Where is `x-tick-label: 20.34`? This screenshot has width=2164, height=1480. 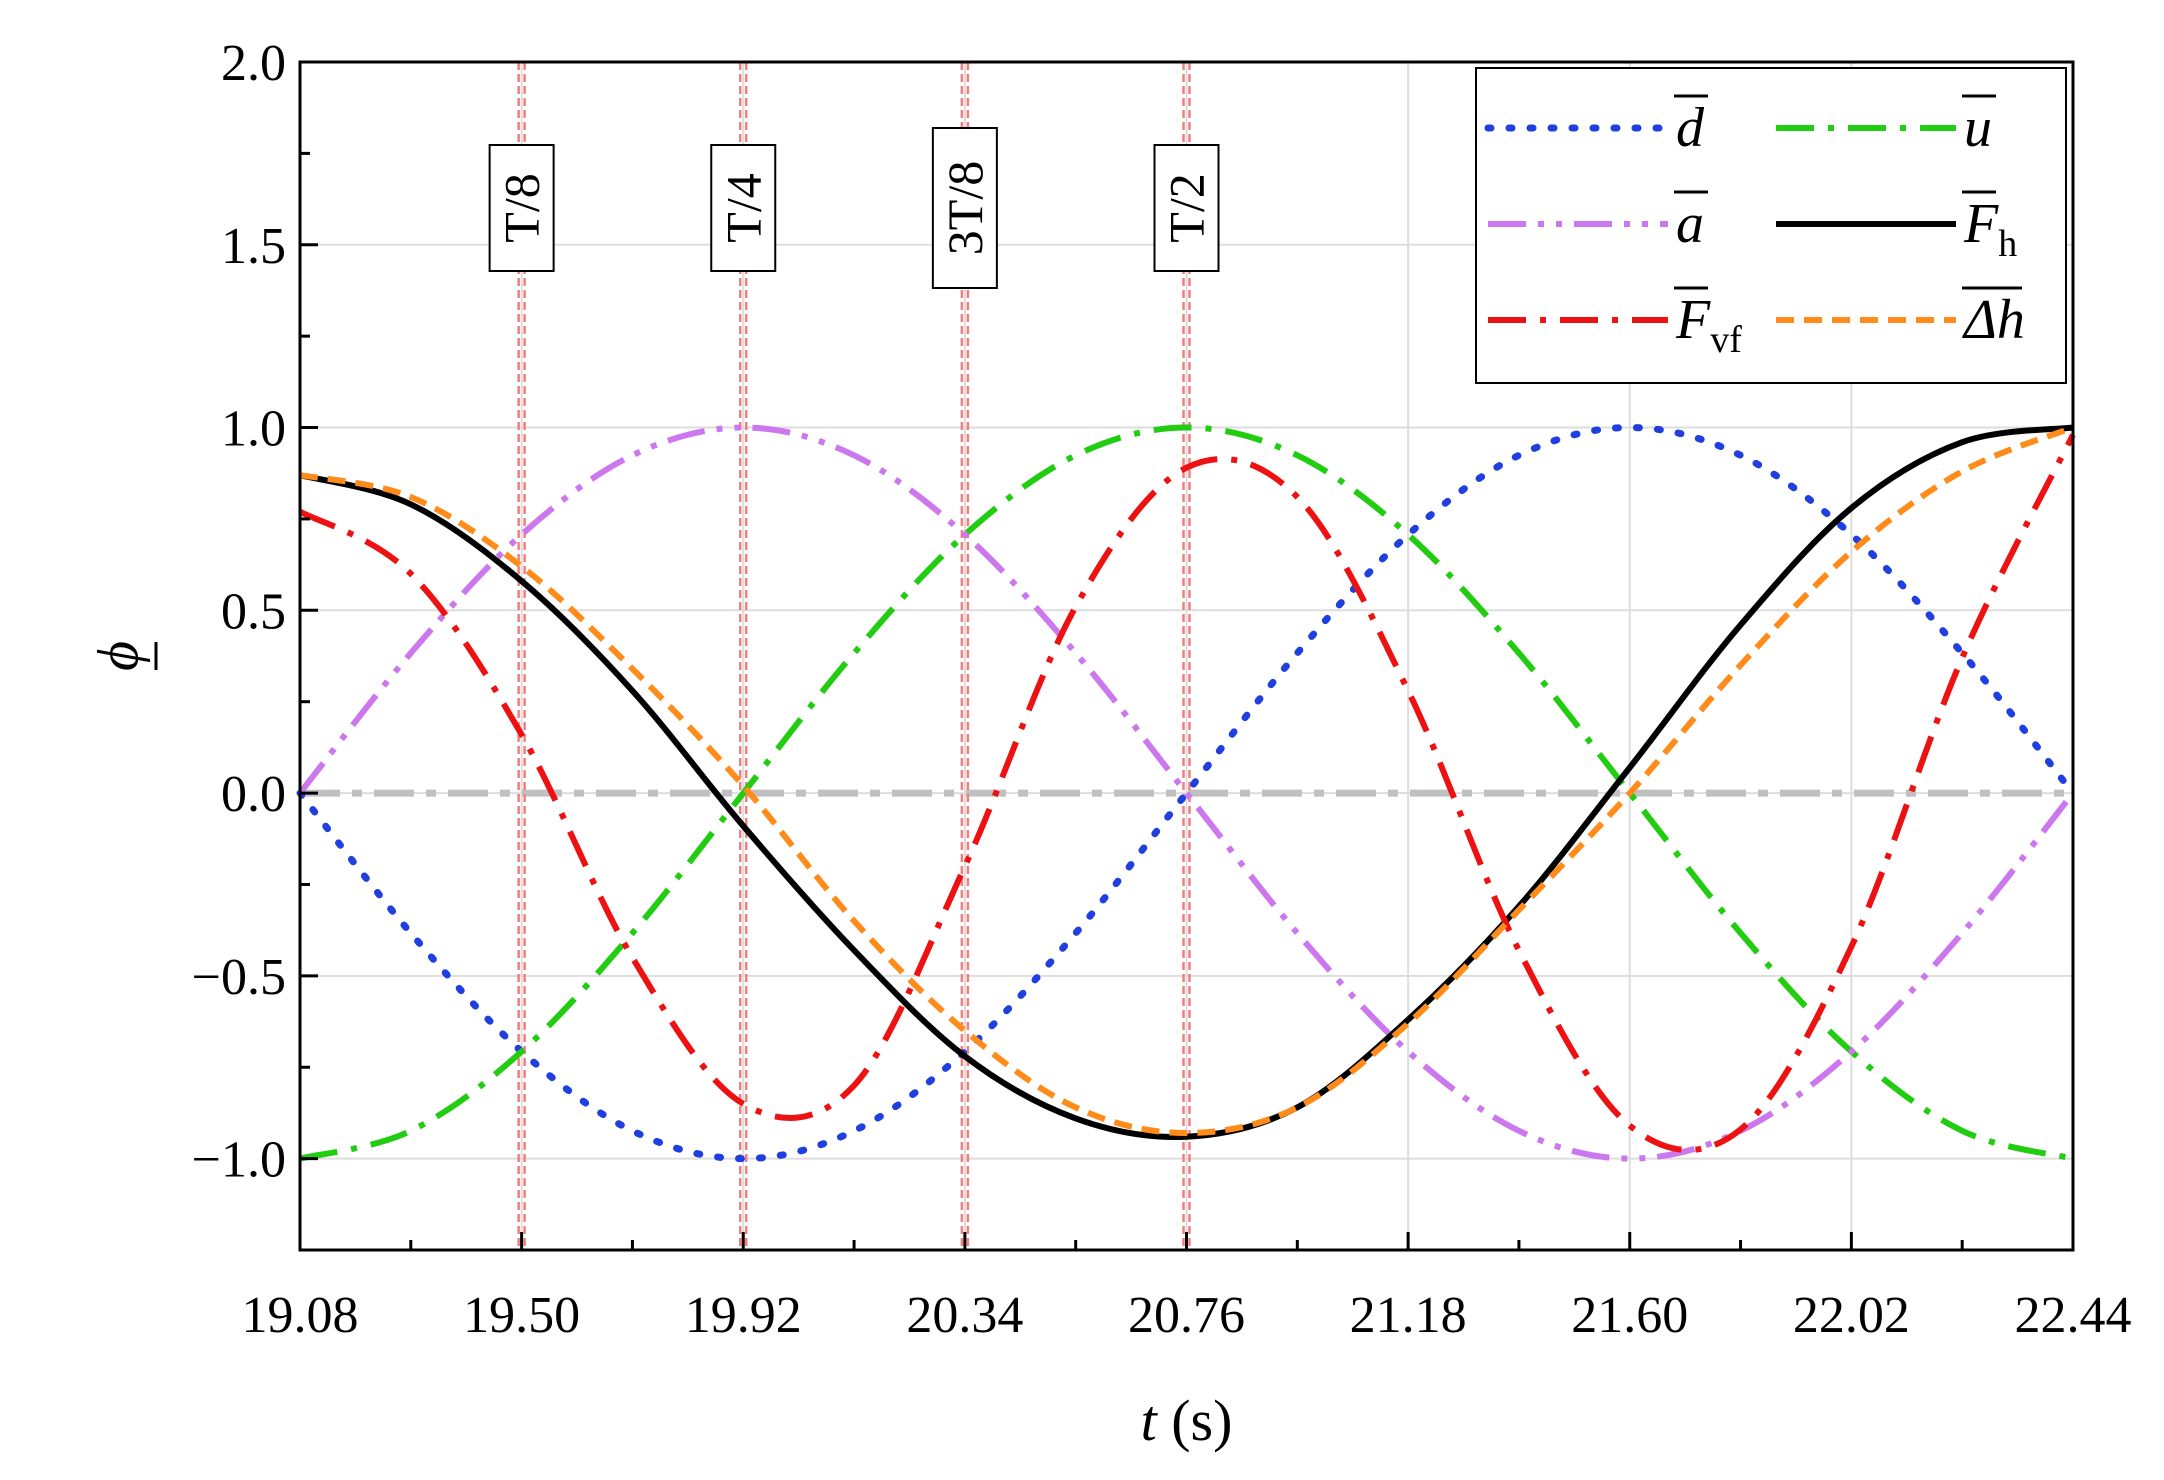
x-tick-label: 20.34 is located at coordinates (964, 1315).